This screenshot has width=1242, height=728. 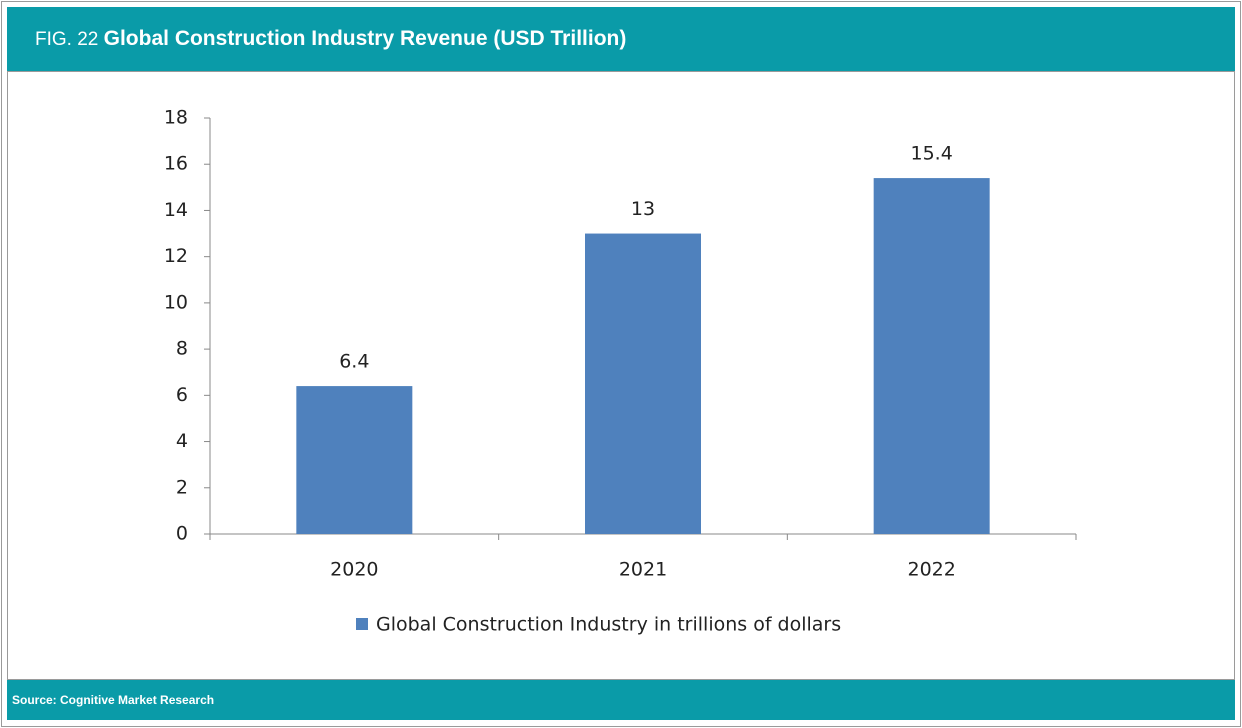 I want to click on x-tick-label: 2022, so click(x=931, y=570).